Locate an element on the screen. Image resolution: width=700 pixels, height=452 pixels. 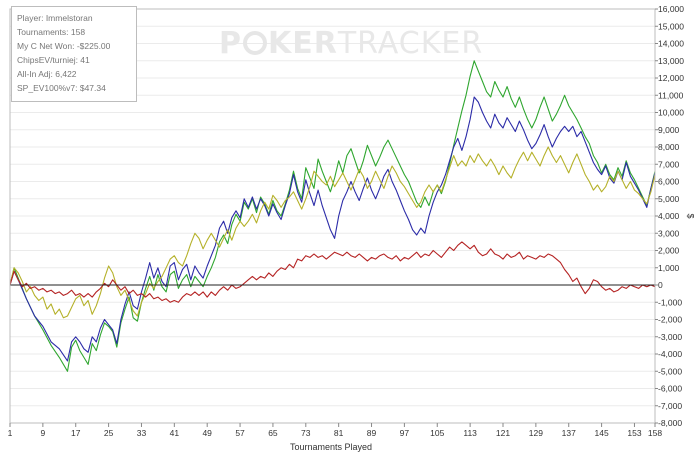
y-tick-label: 1,000 is located at coordinates (669, 268).